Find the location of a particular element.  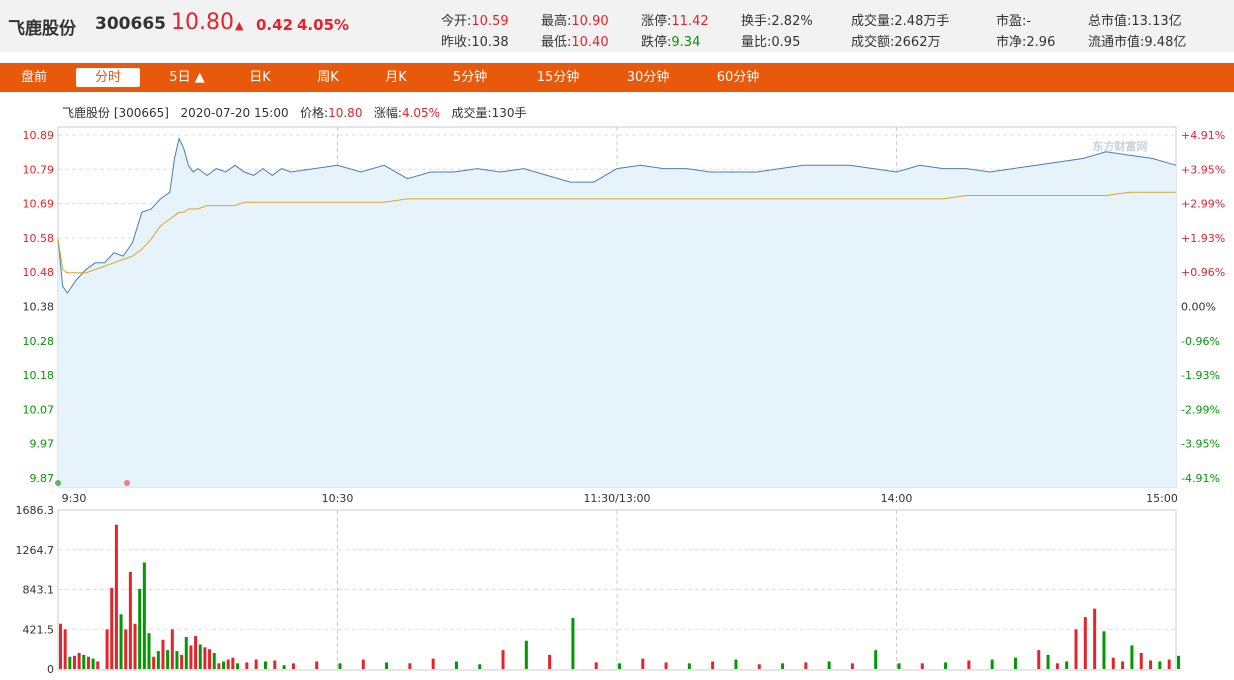

quote-field: 总市值:13.13亿 is located at coordinates (1135, 19).